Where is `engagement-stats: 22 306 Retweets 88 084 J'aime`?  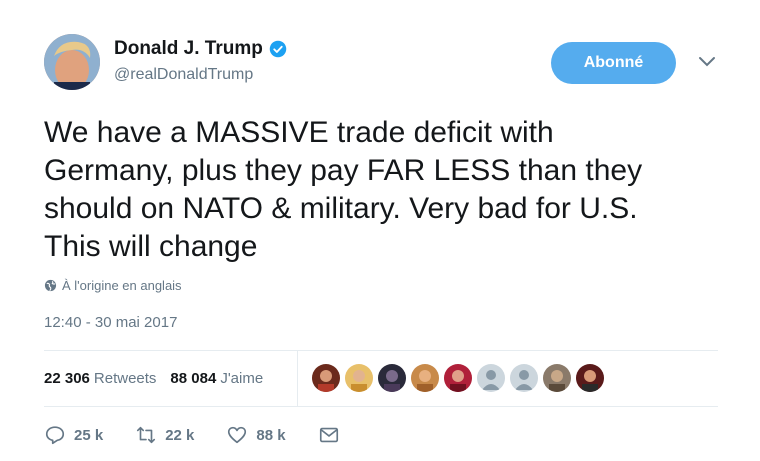 engagement-stats: 22 306 Retweets 88 084 J'aime is located at coordinates (160, 378).